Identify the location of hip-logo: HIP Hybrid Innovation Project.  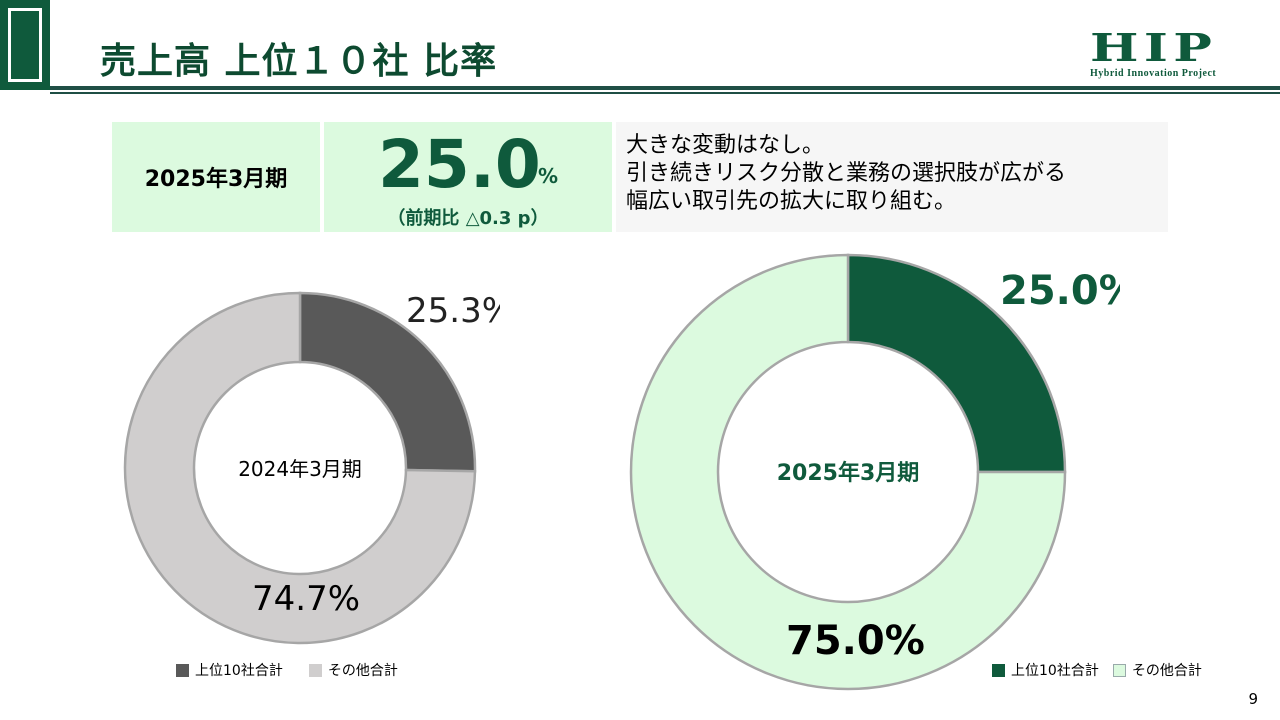
(1175, 54).